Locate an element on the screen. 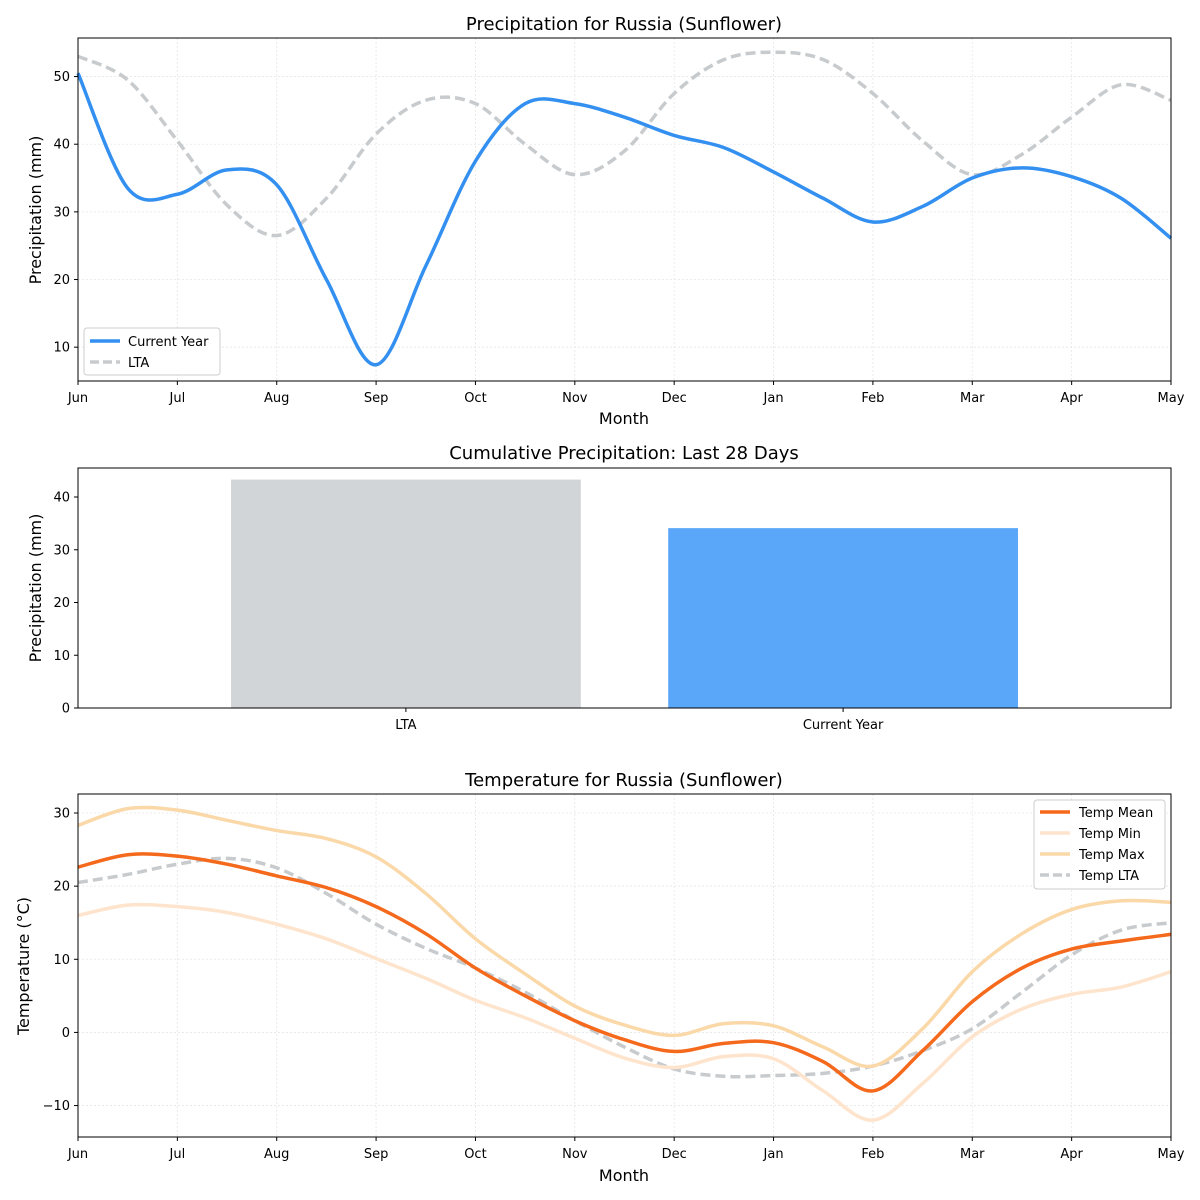 The width and height of the screenshot is (1200, 1200). precip-ytick-label: 40 is located at coordinates (61, 145).